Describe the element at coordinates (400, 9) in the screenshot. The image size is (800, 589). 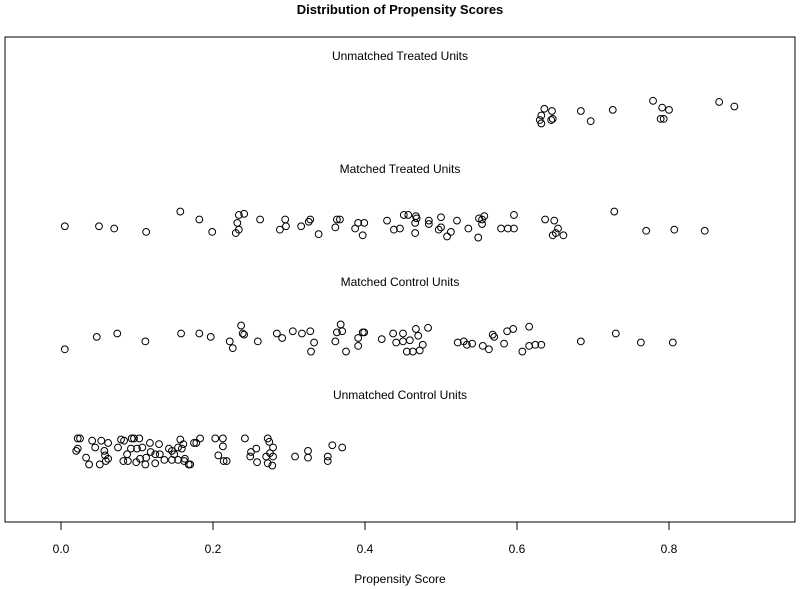
I see `chart-title: Distribution of Propensity Scores` at that location.